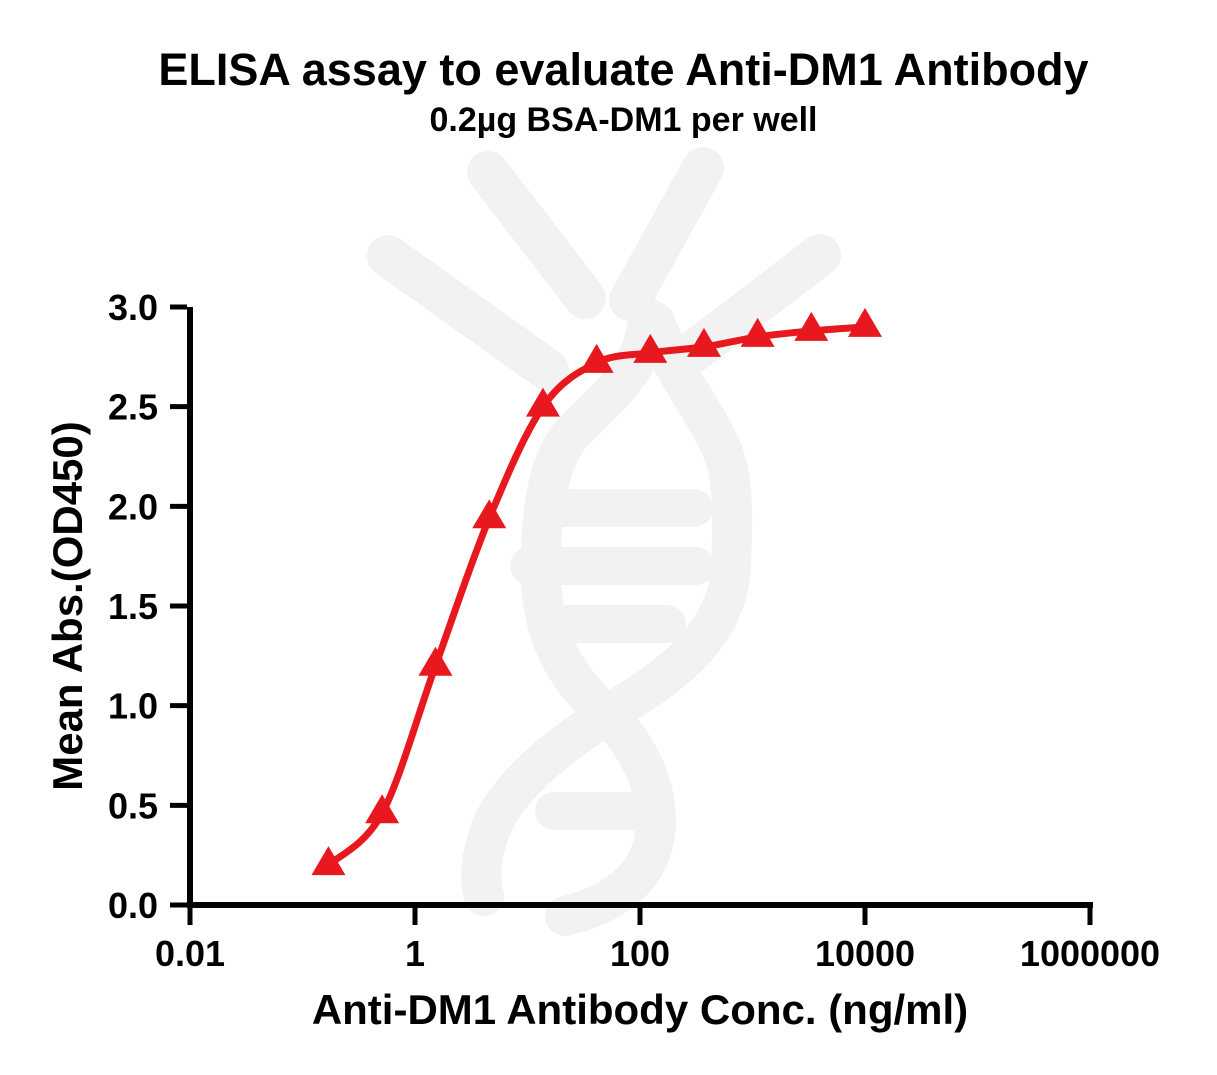 This screenshot has width=1217, height=1075. I want to click on y-tick-label: 0.0, so click(133, 905).